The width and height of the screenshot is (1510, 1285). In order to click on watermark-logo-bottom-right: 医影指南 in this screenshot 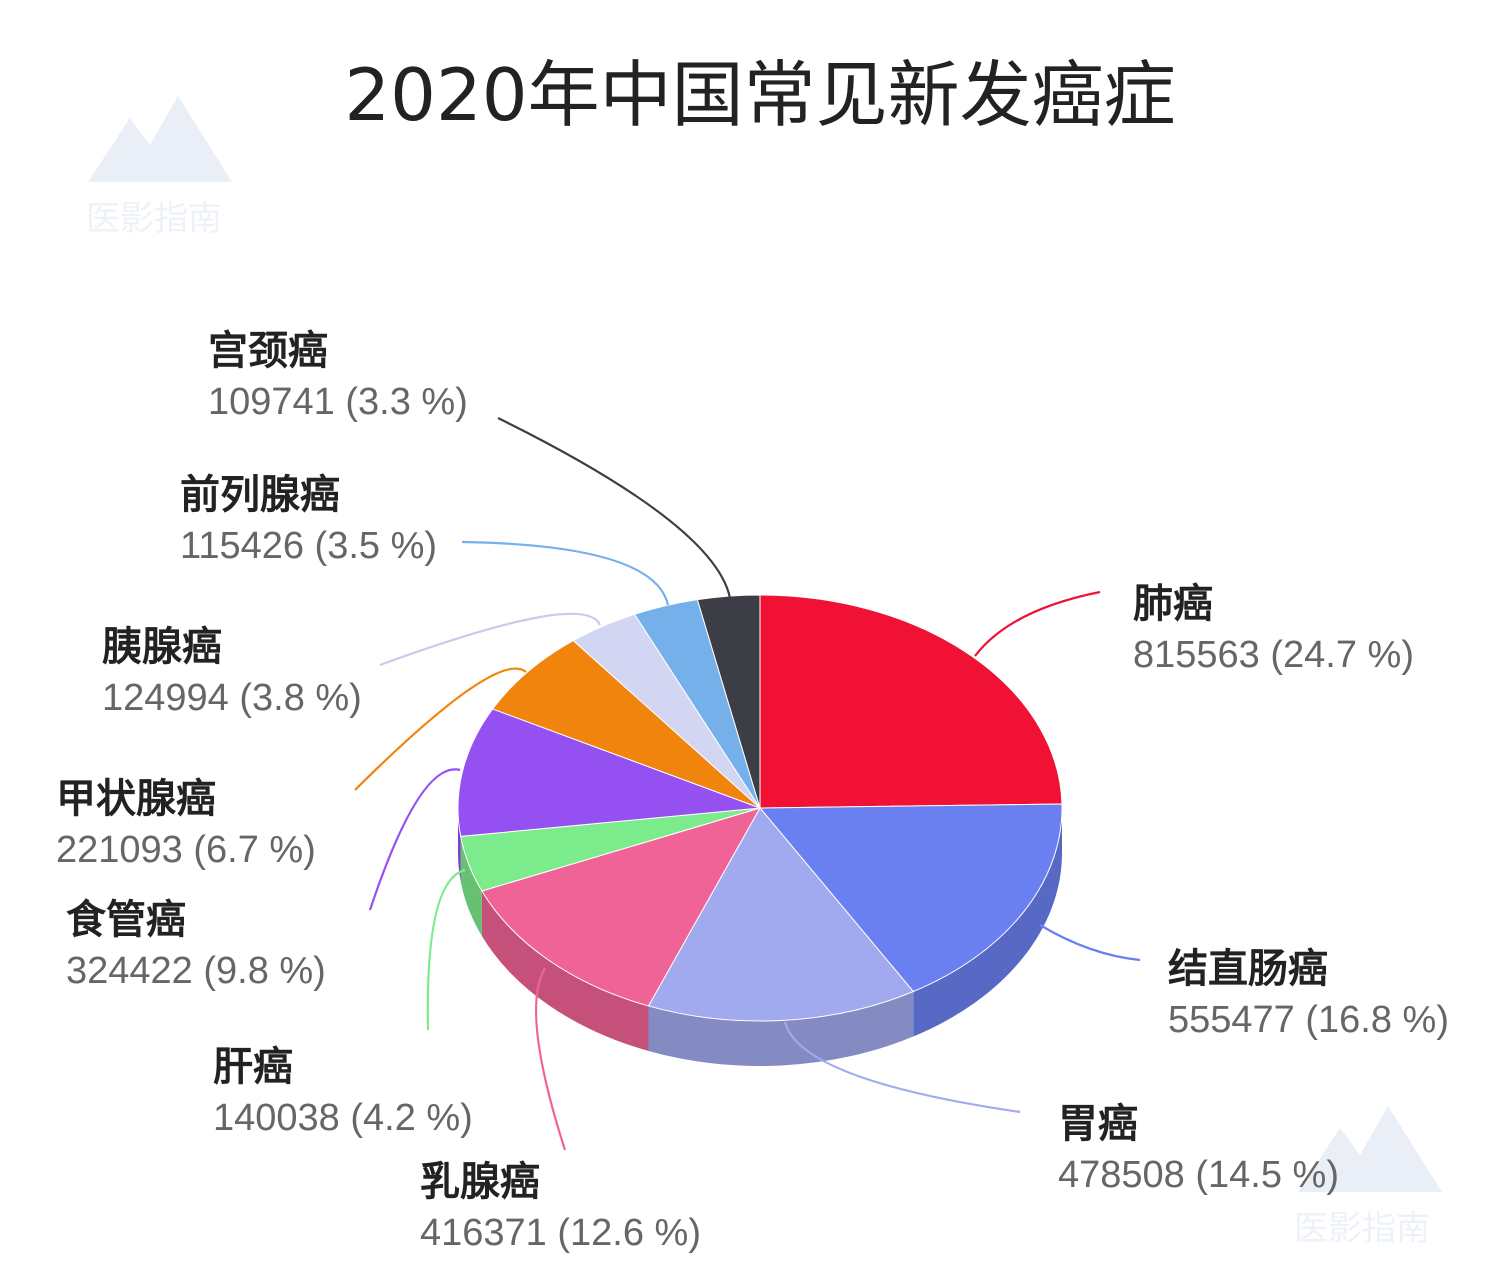, I will do `click(1368, 1177)`.